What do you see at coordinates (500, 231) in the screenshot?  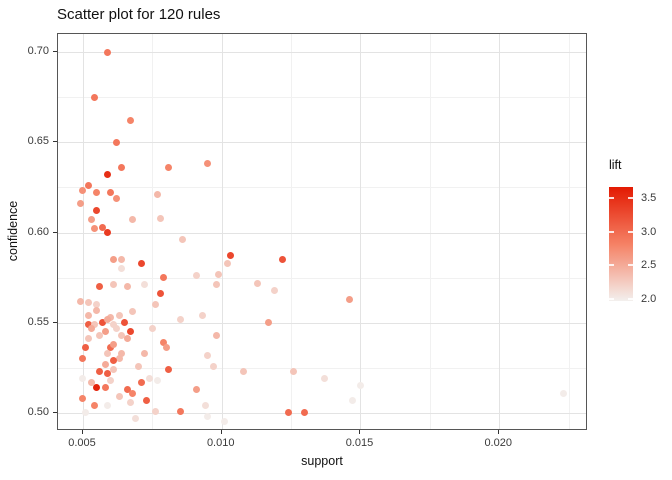 I see `gridline-major-x` at bounding box center [500, 231].